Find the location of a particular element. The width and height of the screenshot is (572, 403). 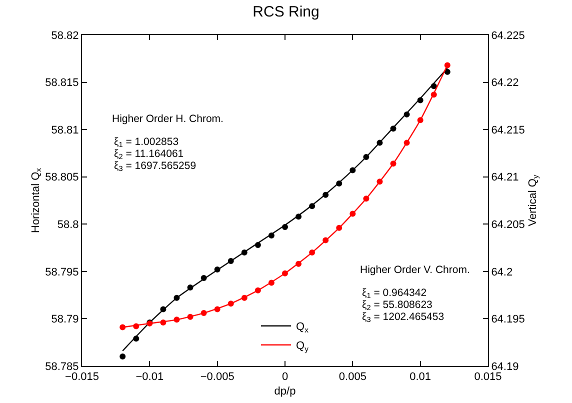

y-tick-label: 58.8 is located at coordinates (68, 224).